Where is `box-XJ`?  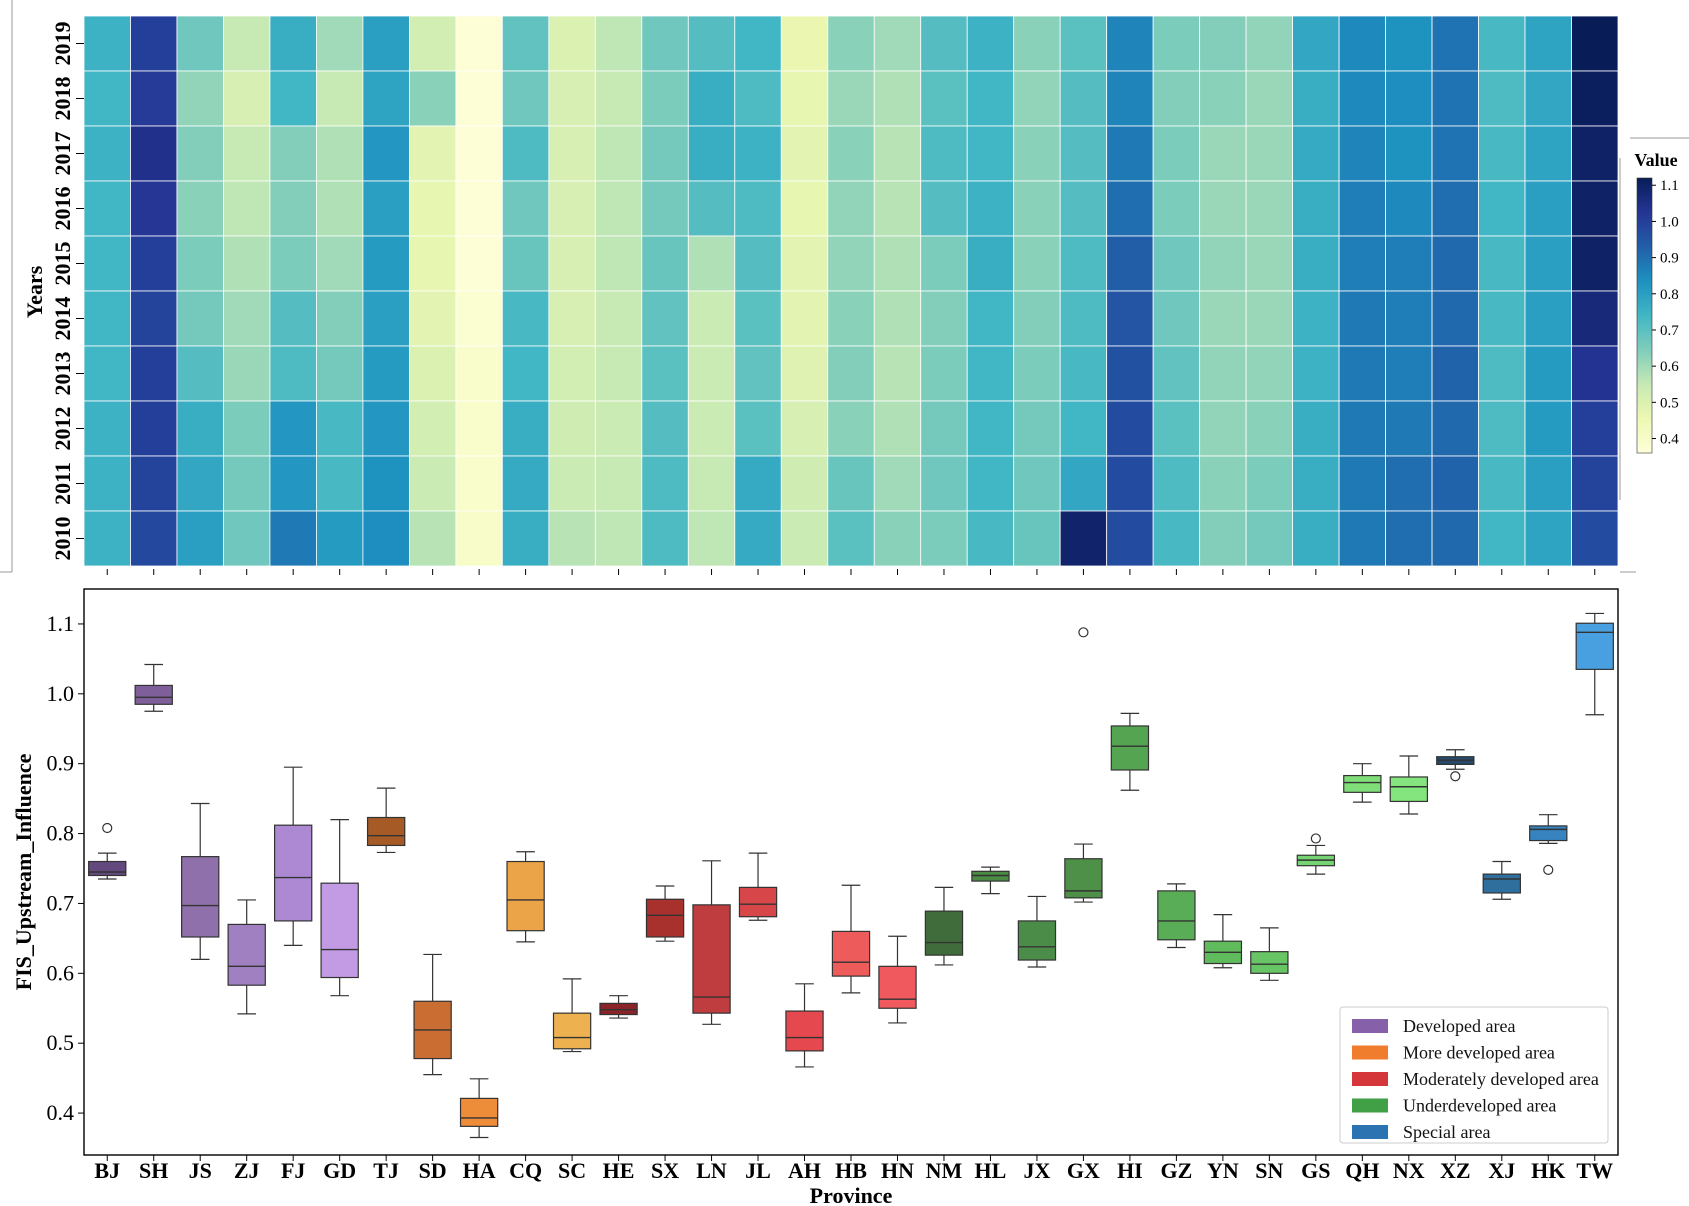
box-XJ is located at coordinates (1501, 880).